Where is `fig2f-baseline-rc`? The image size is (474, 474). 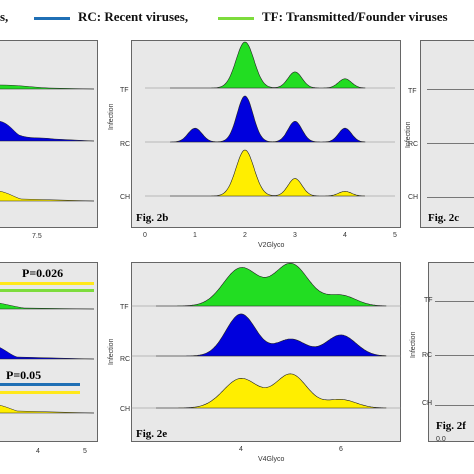
fig2f-baseline-rc is located at coordinates (454, 355).